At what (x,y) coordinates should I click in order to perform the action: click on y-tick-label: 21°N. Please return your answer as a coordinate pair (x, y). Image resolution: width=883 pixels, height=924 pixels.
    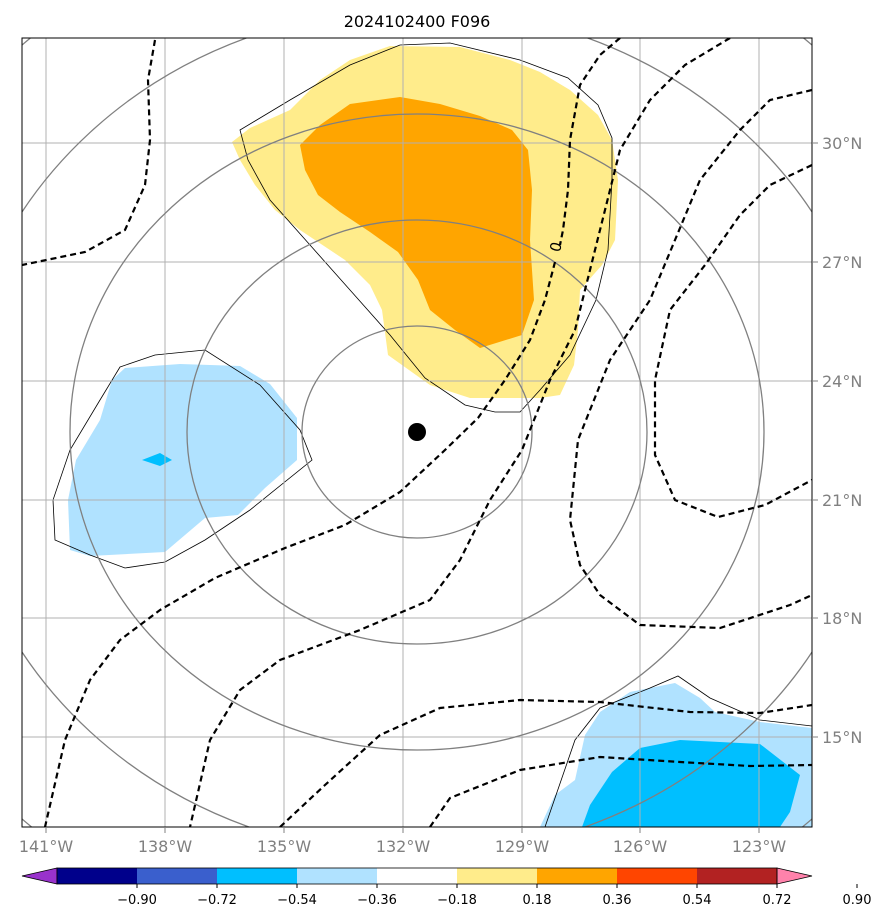
    Looking at the image, I should click on (842, 500).